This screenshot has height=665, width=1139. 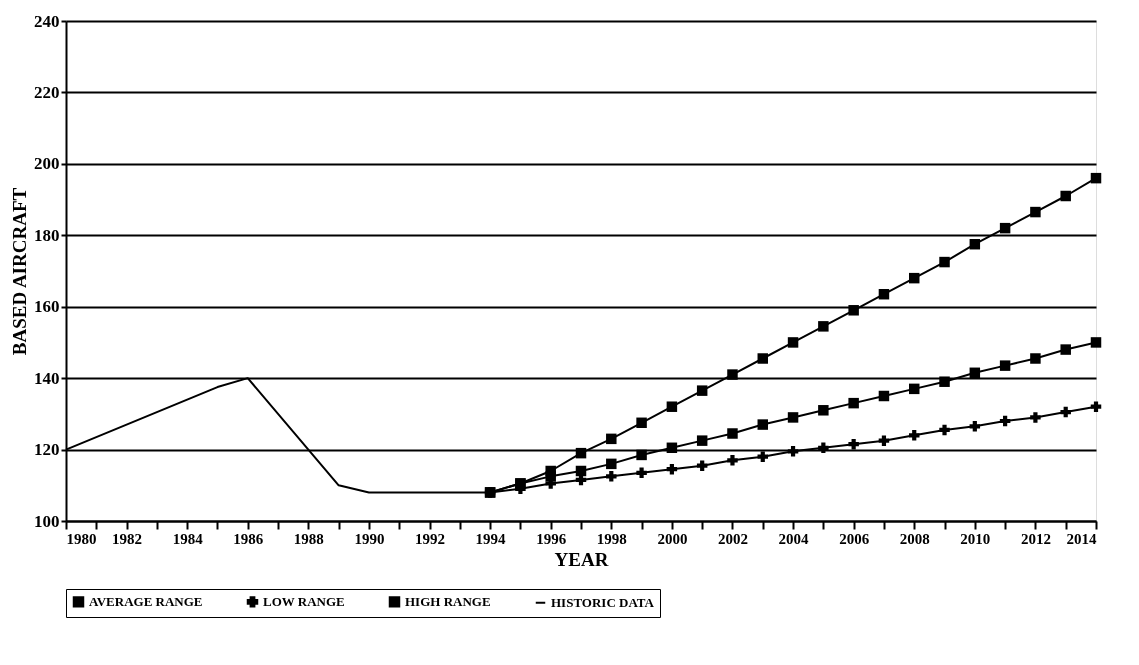 What do you see at coordinates (81, 538) in the screenshot?
I see `x-tick-label: 1980` at bounding box center [81, 538].